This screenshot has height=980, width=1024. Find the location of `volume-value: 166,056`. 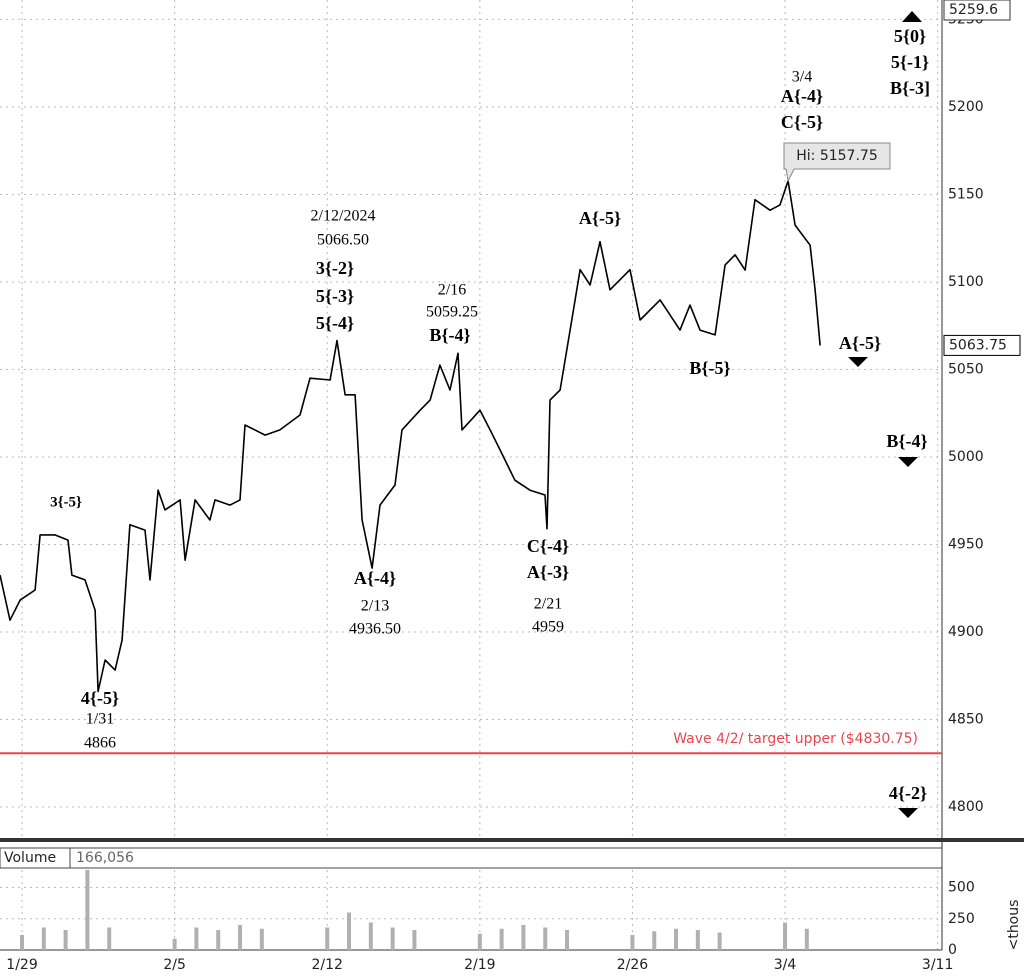

volume-value: 166,056 is located at coordinates (105, 858).